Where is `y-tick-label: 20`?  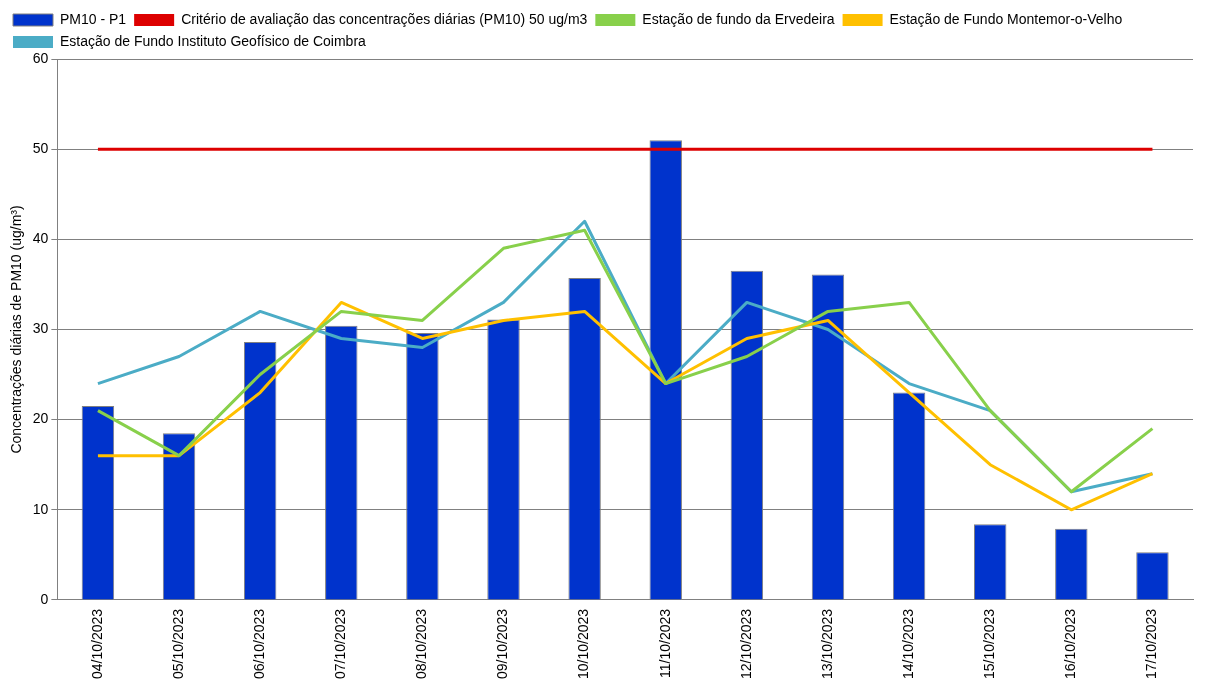
y-tick-label: 20 is located at coordinates (40, 418).